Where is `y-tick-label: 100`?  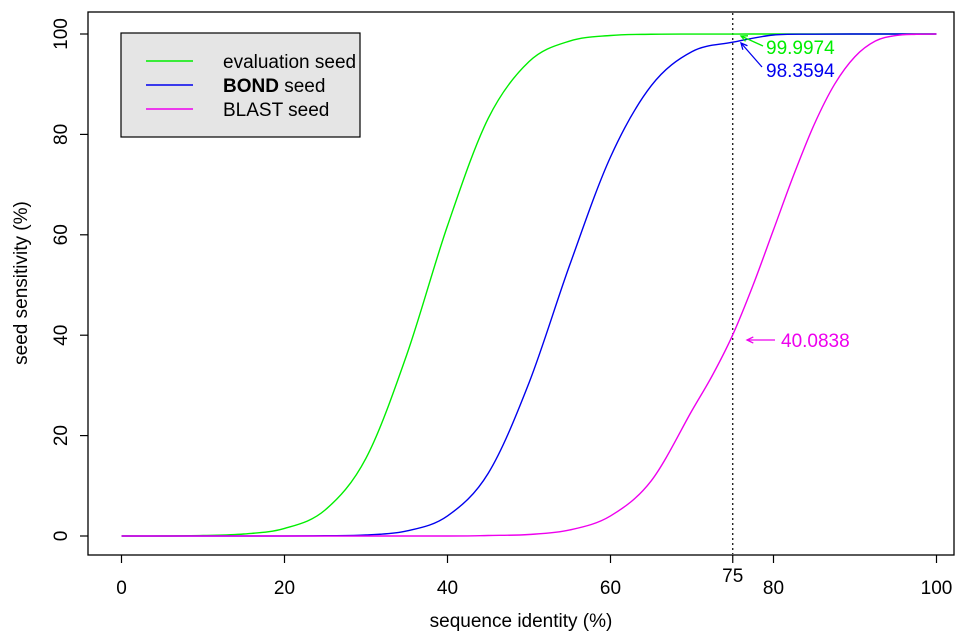
y-tick-label: 100 is located at coordinates (61, 34).